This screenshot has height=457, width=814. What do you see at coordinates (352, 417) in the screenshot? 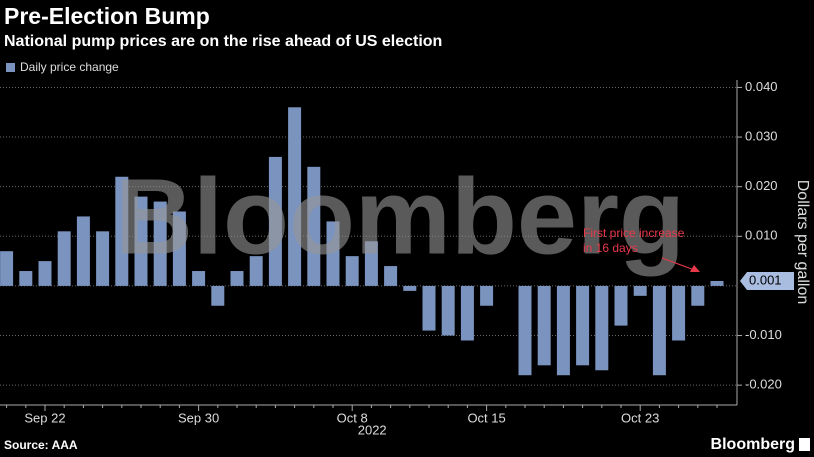
I see `x-tick-label: Oct 8` at bounding box center [352, 417].